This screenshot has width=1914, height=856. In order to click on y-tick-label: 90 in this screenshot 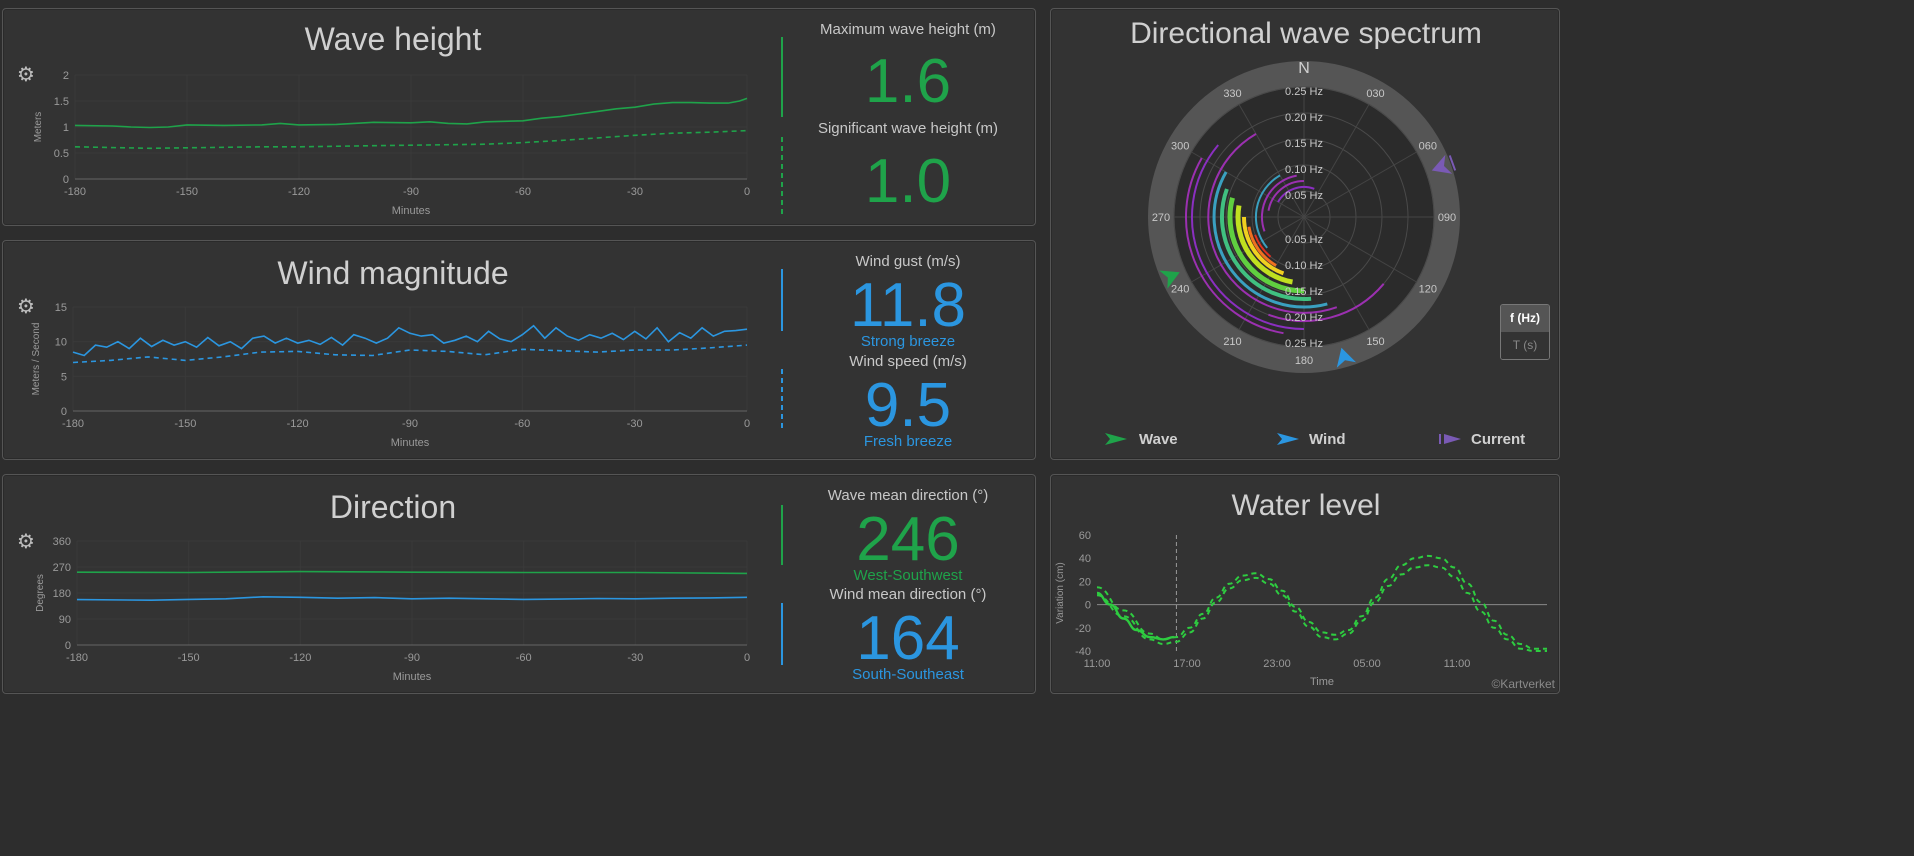, I will do `click(65, 620)`.